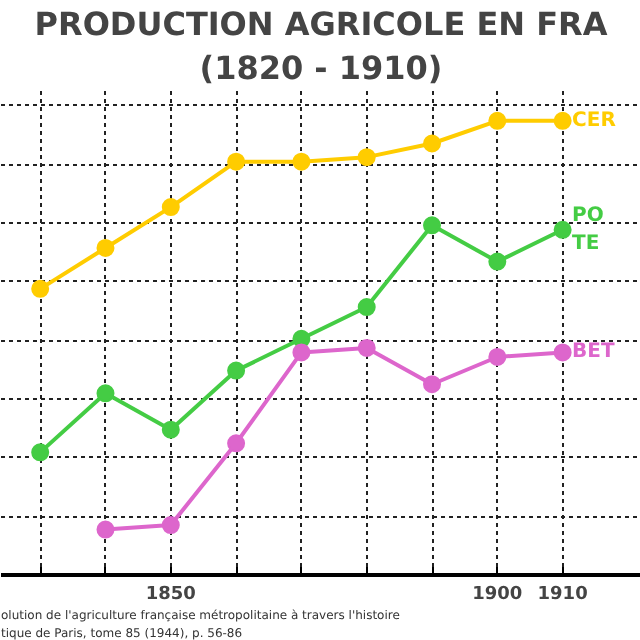  I want to click on x-tick-label: 1910, so click(562, 595).